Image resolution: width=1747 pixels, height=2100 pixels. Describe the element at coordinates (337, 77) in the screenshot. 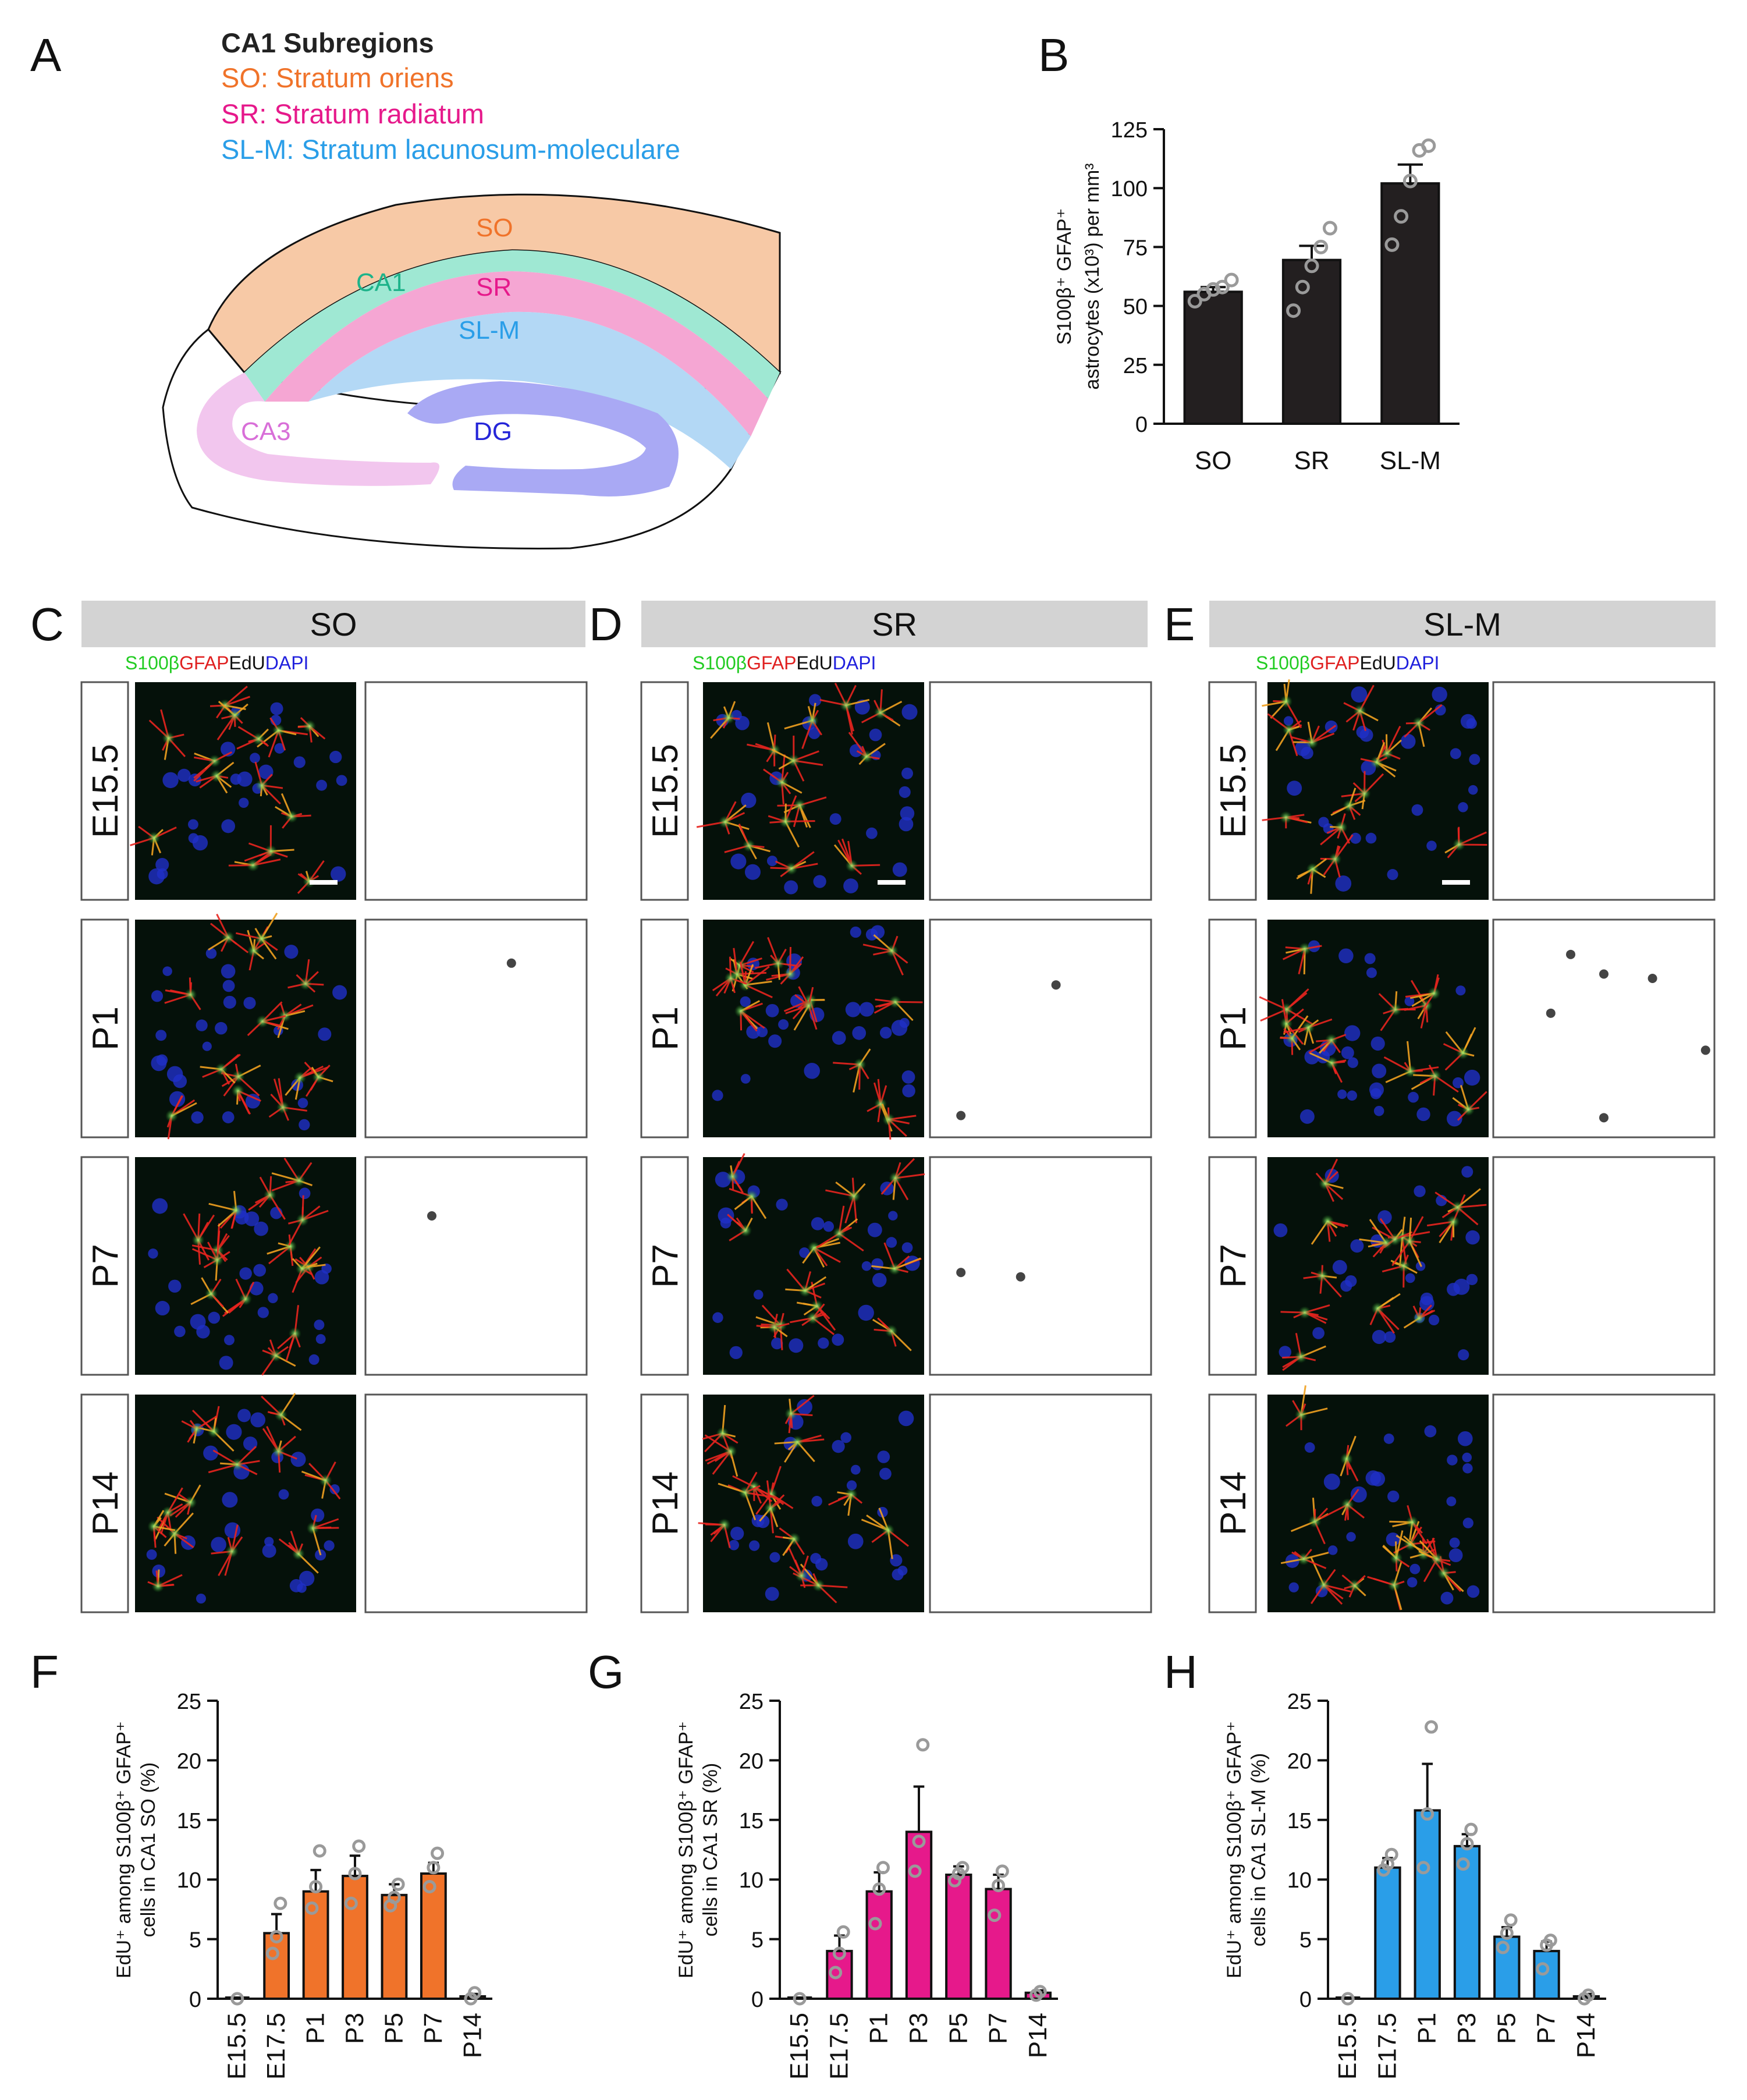

I see `legend-so: SO: Stratum oriens` at that location.